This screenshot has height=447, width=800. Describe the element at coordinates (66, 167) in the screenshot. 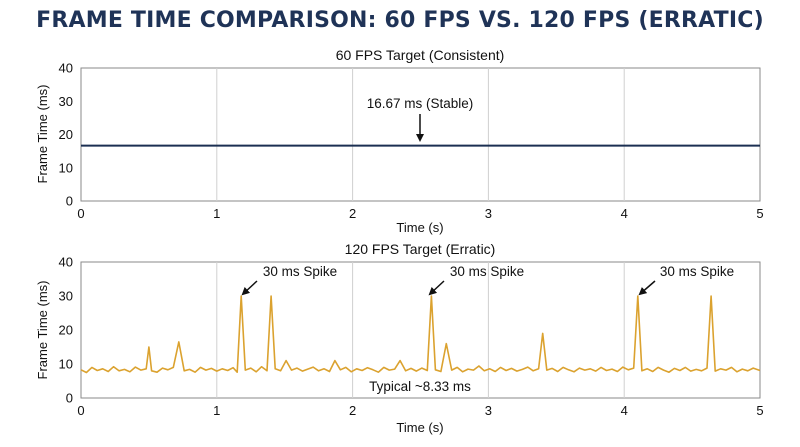

I see `panel-60fps-y-tick-label: 10` at that location.